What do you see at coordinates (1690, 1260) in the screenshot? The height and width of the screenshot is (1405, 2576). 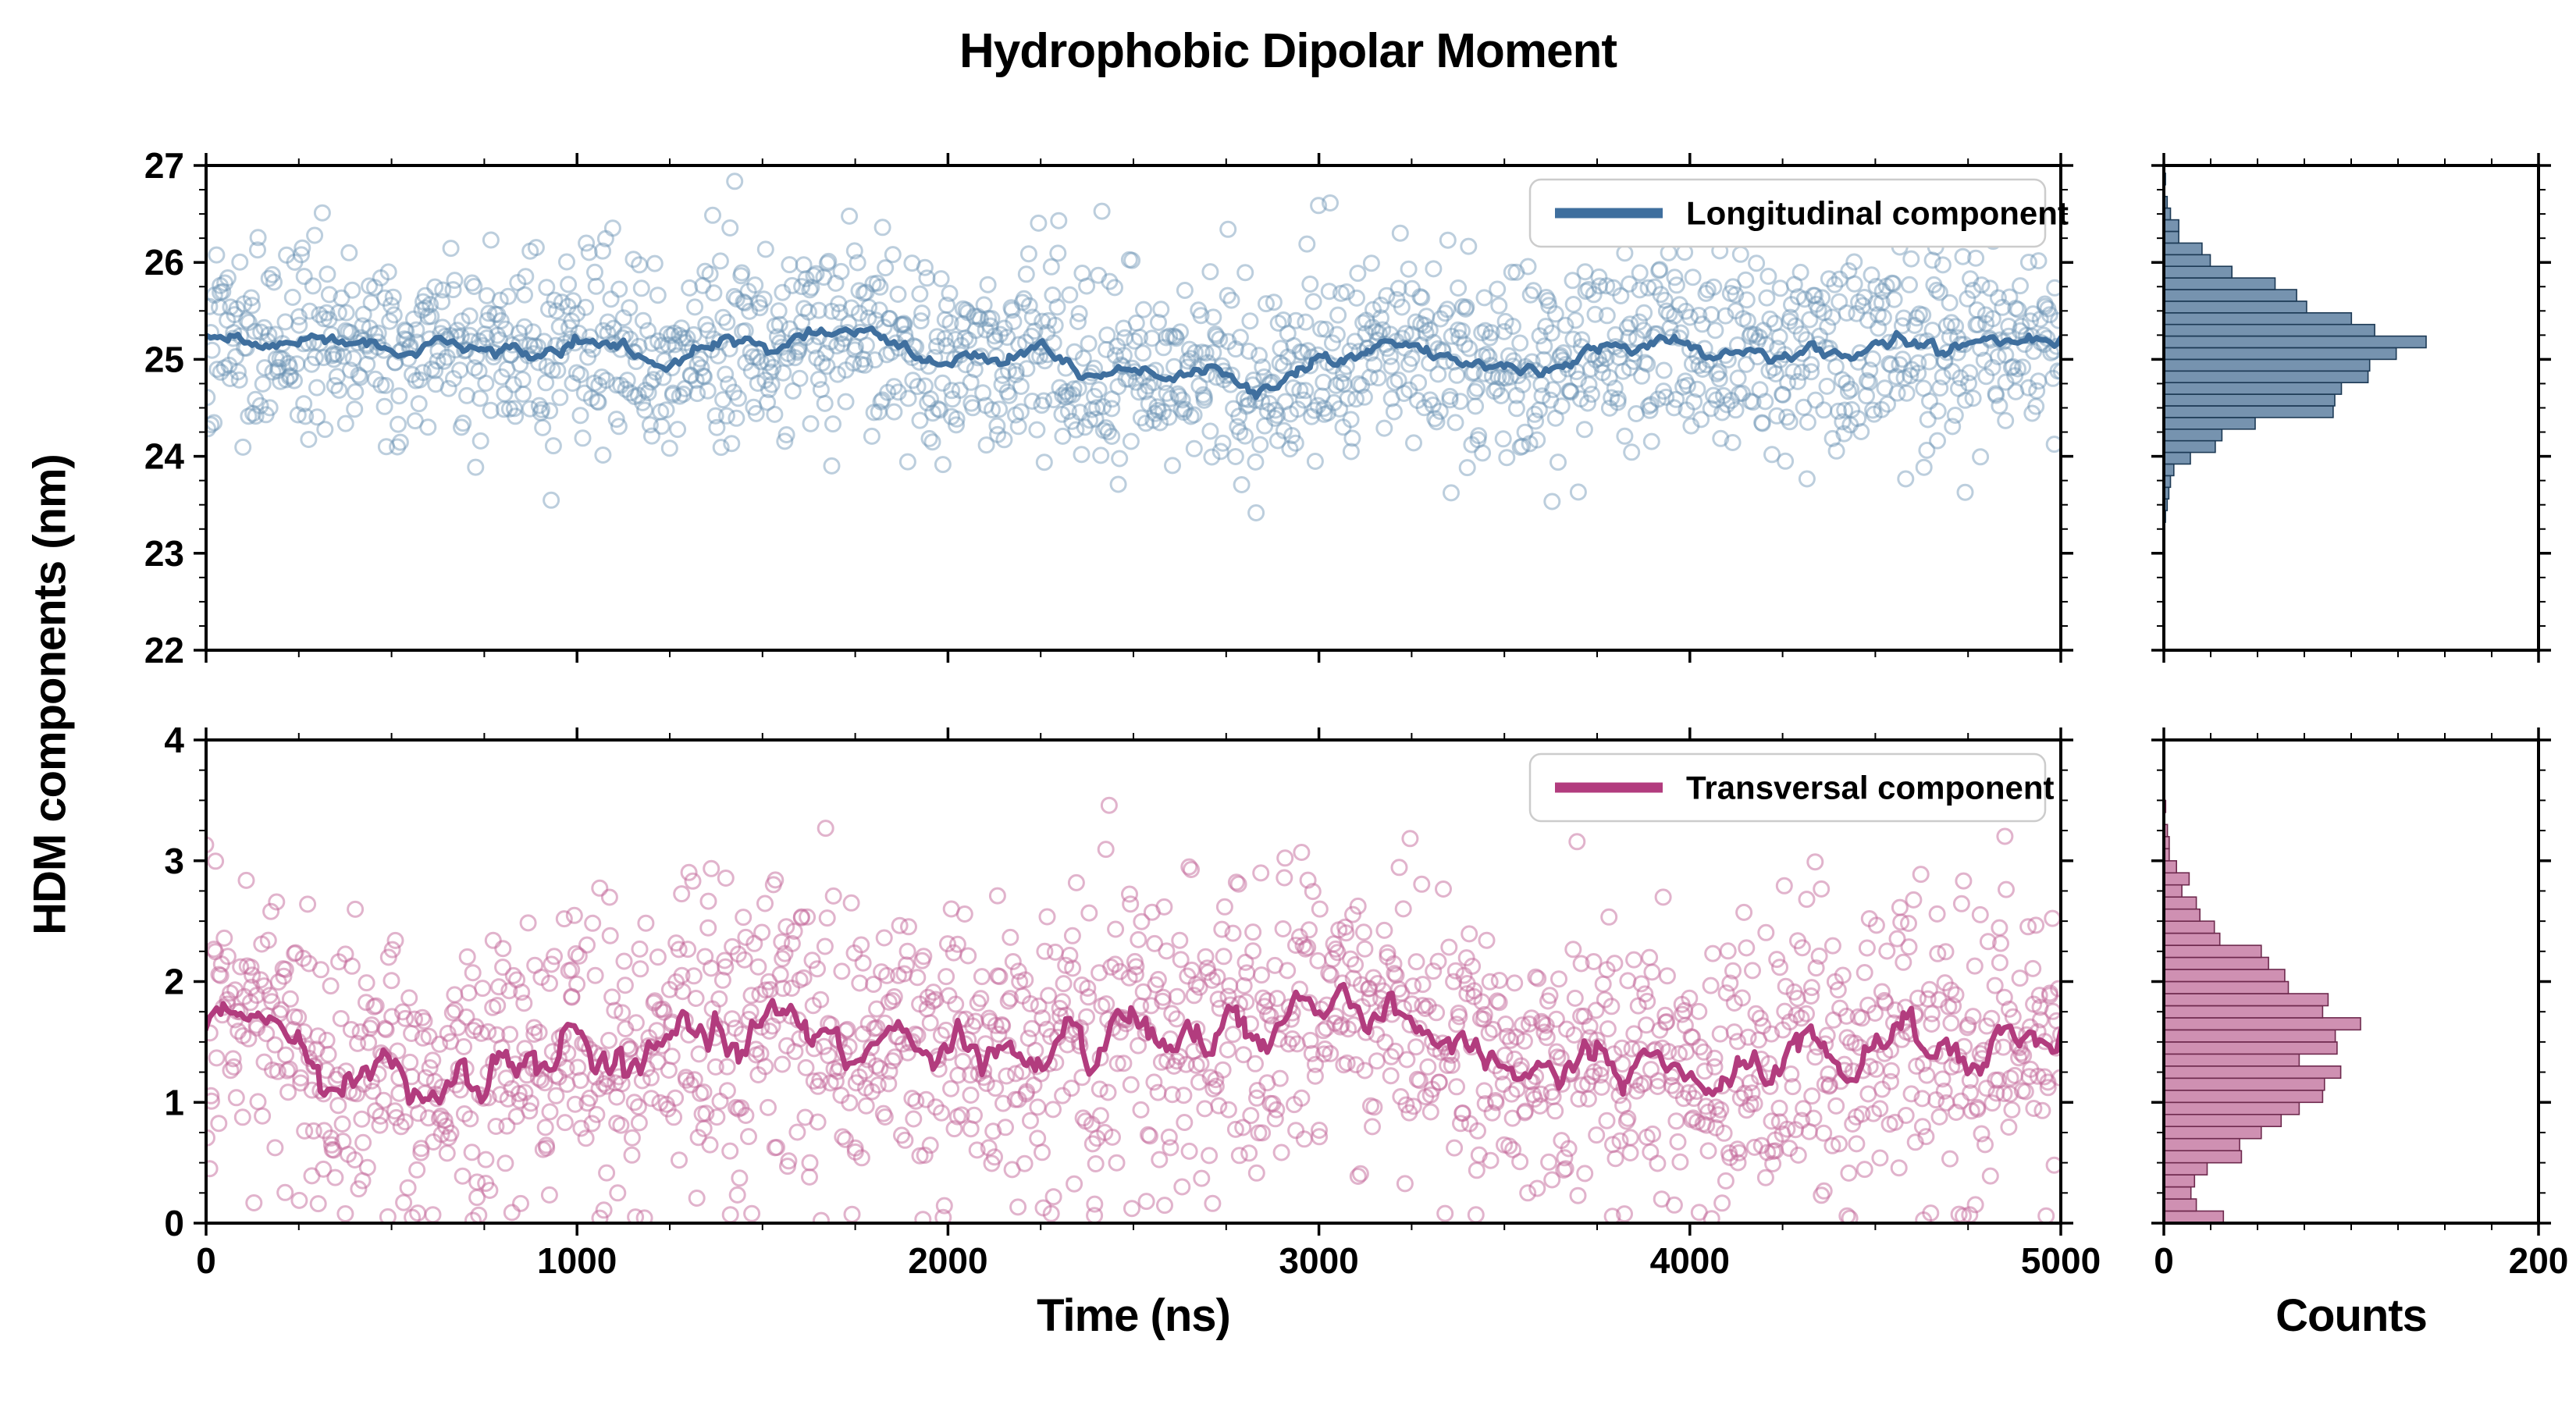 I see `svg-text: 4000` at bounding box center [1690, 1260].